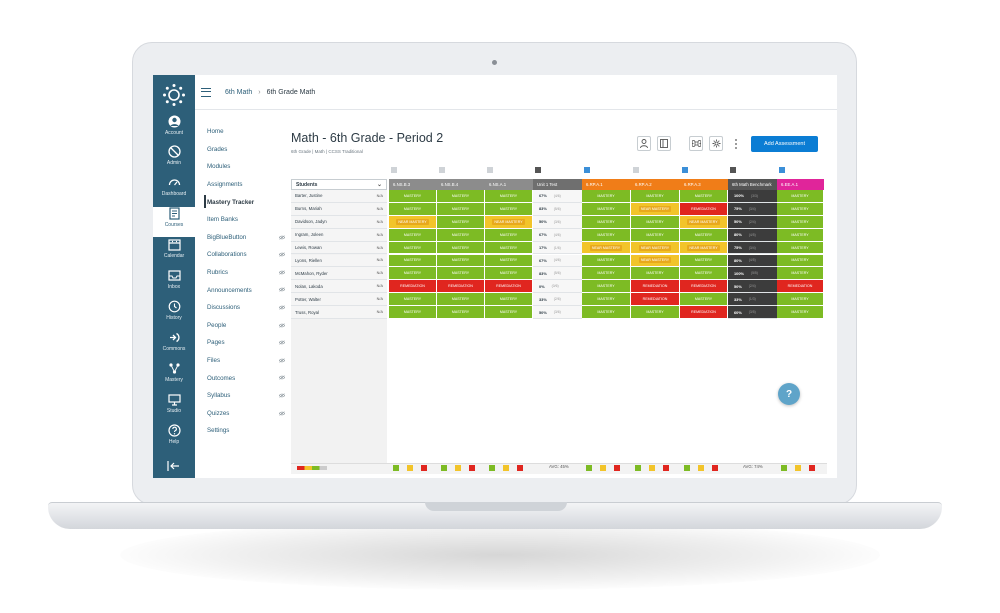 The height and width of the screenshot is (613, 1000). I want to click on course-nav-assignments: Assignments, so click(246, 185).